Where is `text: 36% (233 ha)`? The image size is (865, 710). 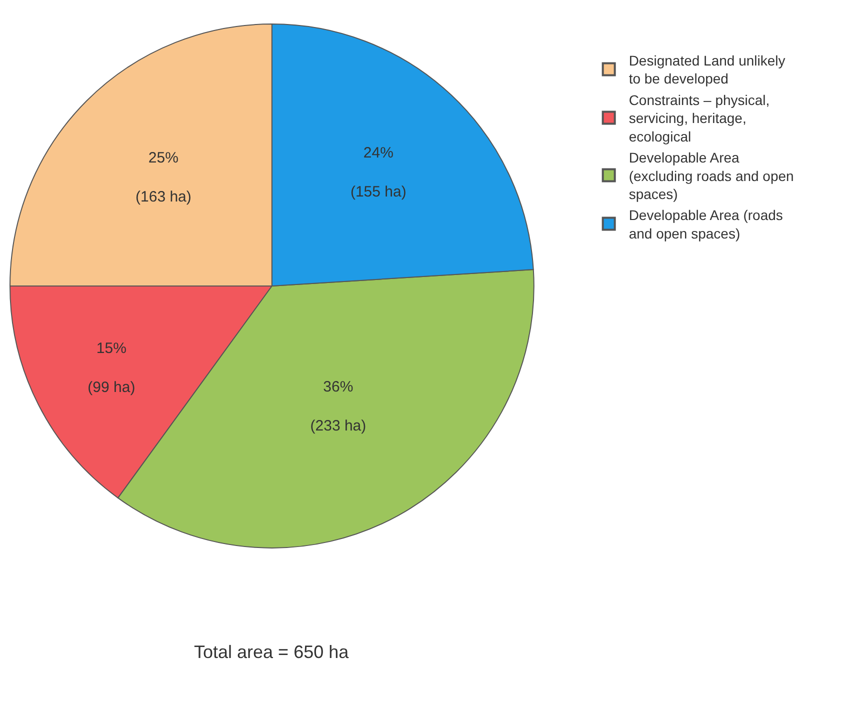 text: 36% (233 ha) is located at coordinates (338, 406).